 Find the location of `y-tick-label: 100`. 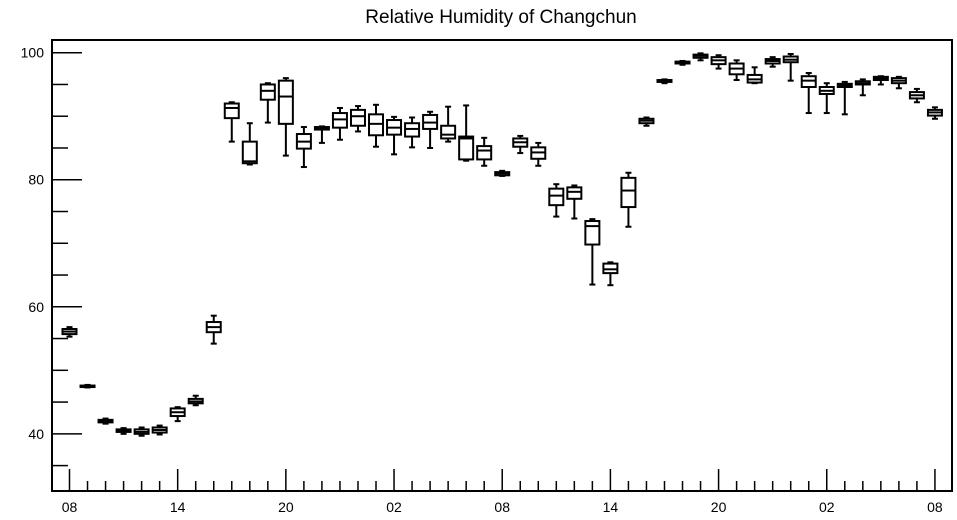

y-tick-label: 100 is located at coordinates (33, 53).